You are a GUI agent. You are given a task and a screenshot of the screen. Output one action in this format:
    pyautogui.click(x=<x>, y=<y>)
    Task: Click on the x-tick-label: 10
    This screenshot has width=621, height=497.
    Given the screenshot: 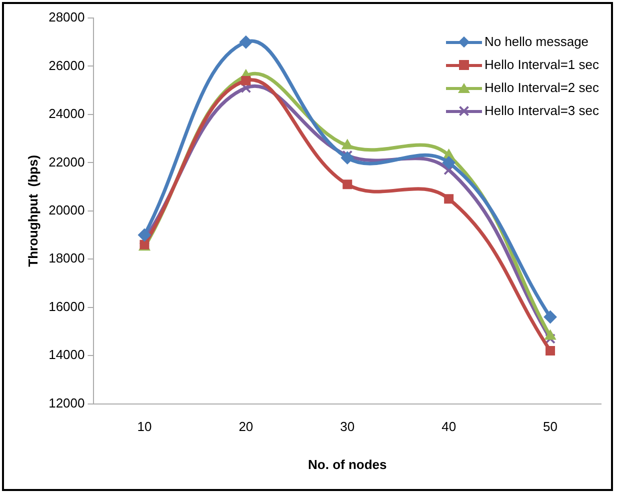 What is the action you would take?
    pyautogui.click(x=144, y=426)
    